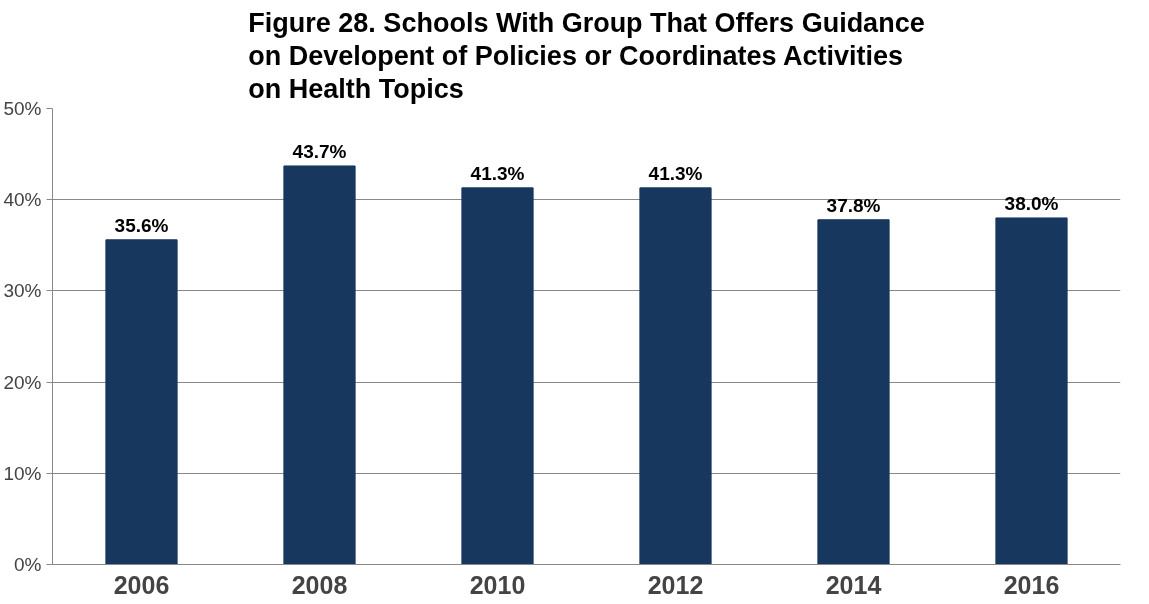 This screenshot has width=1149, height=604. Describe the element at coordinates (319, 151) in the screenshot. I see `data-label: 43.7%` at that location.